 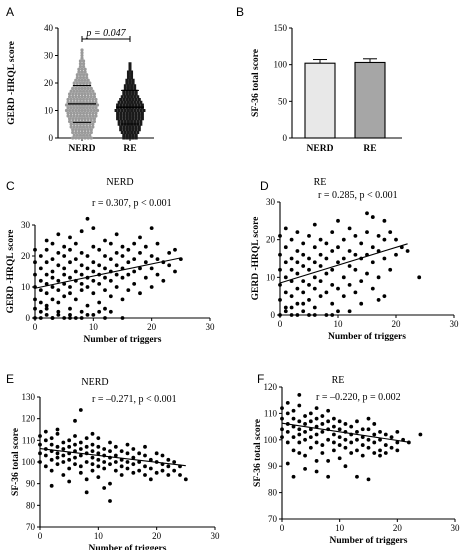 I want to click on panel-title-e: NERD, so click(x=94, y=382).